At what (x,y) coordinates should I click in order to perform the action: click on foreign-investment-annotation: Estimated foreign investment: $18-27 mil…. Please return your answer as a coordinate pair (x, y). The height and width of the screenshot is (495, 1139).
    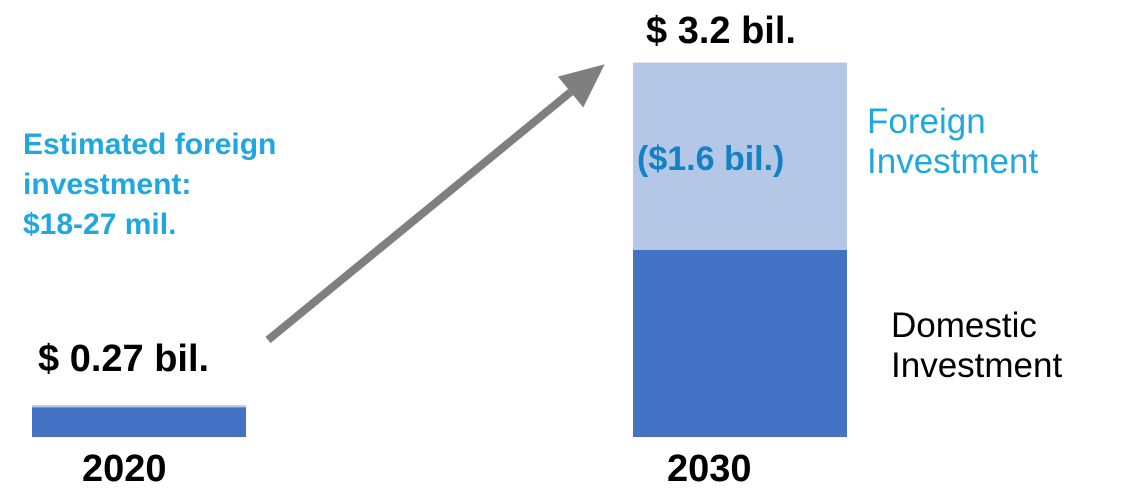
    Looking at the image, I should click on (213, 185).